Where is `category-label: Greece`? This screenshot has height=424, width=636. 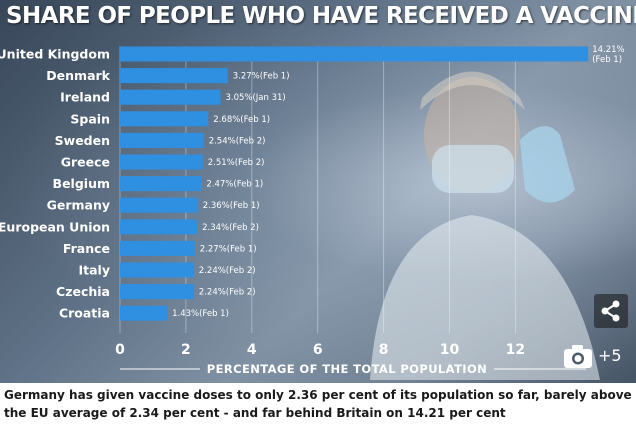
category-label: Greece is located at coordinates (85, 162).